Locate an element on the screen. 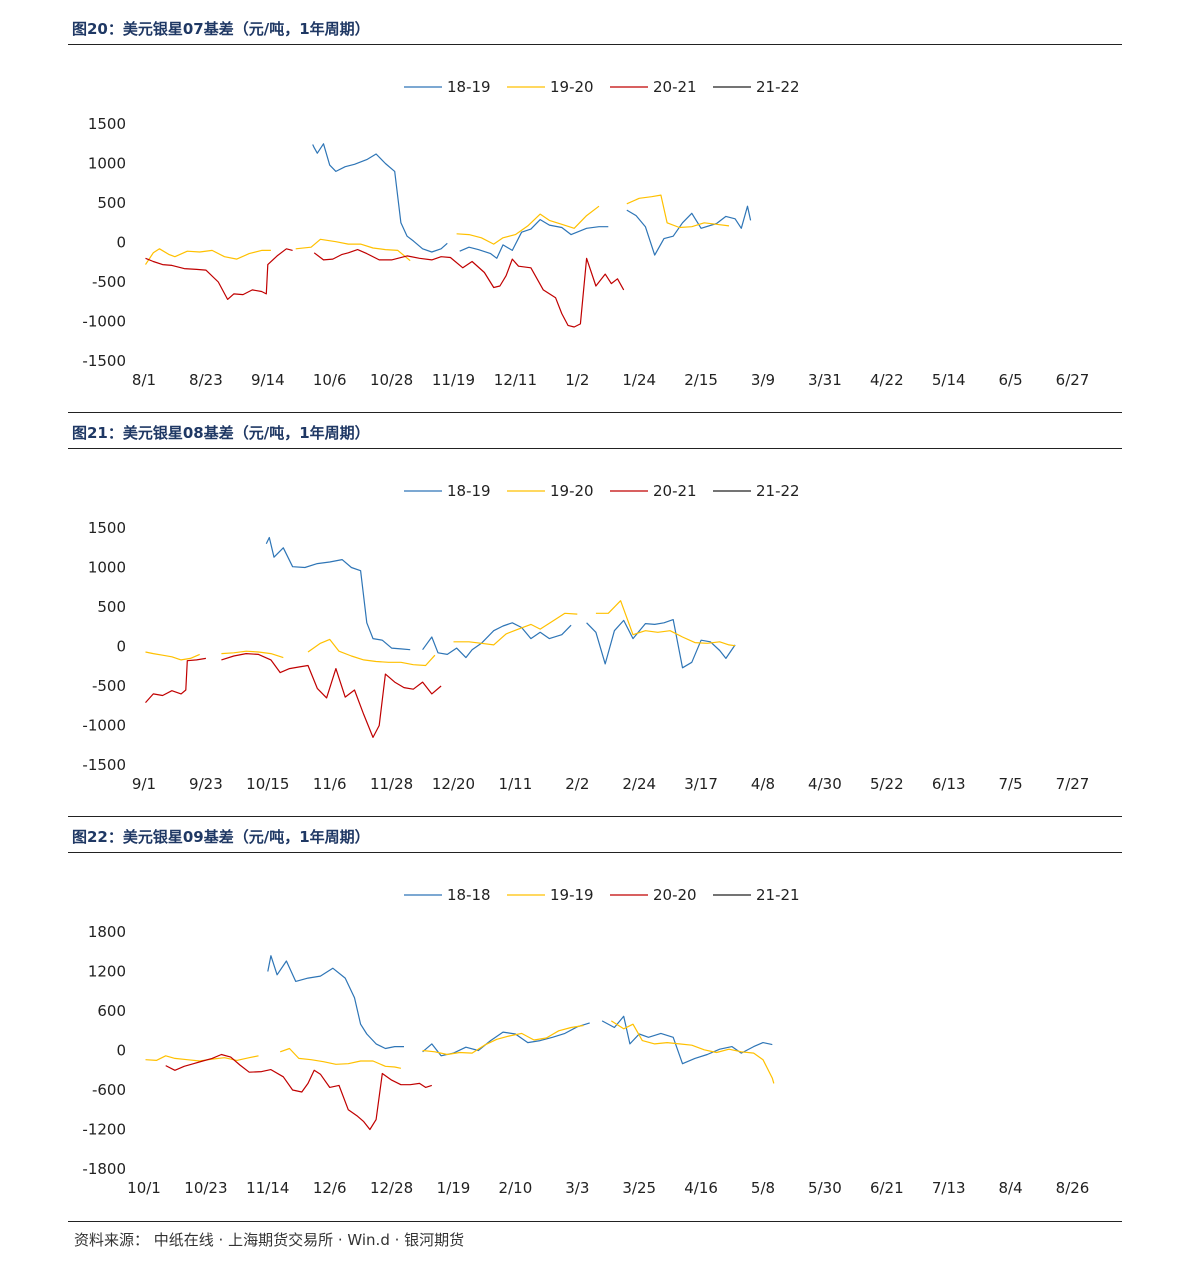 This screenshot has width=1191, height=1267. y-tick-label: 1200 is located at coordinates (107, 972).